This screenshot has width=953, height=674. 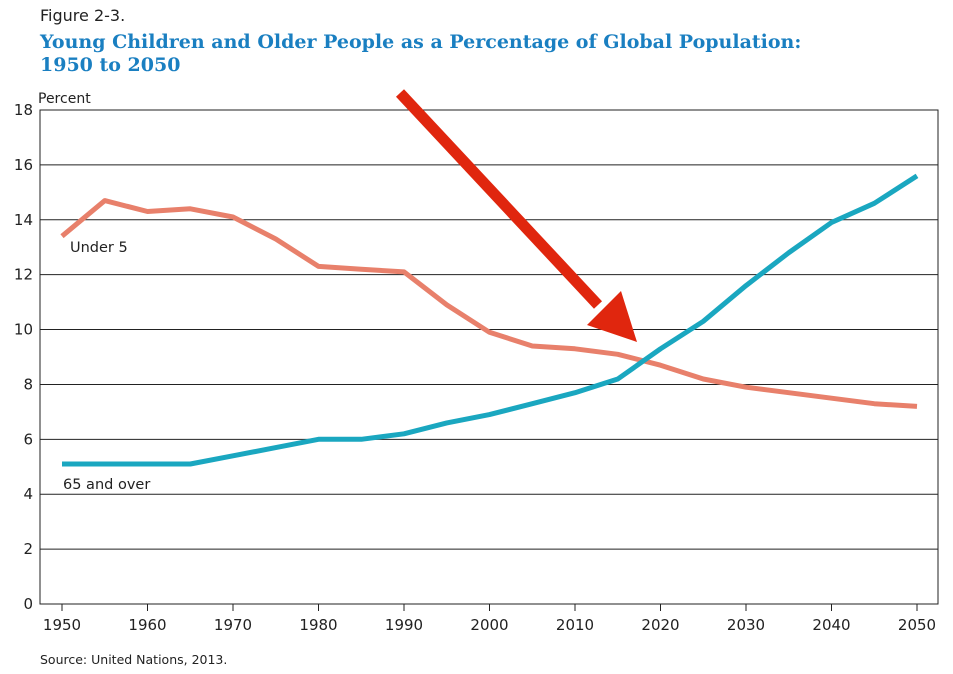 What do you see at coordinates (147, 625) in the screenshot?
I see `x-tick-label: 1960` at bounding box center [147, 625].